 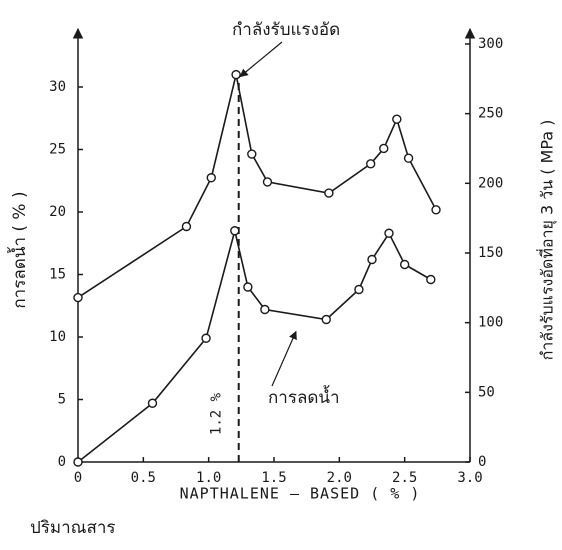 I want to click on y2-axis-label: กำลังรับแรงอัดที่อายุ 3 วัน ( MPa ), so click(x=547, y=240).